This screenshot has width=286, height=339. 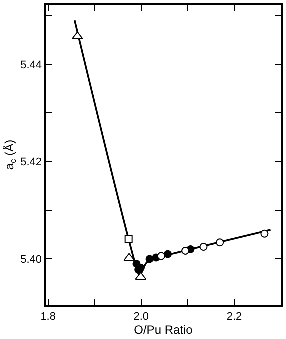 What do you see at coordinates (31, 162) in the screenshot?
I see `y-tick-label: 5.42` at bounding box center [31, 162].